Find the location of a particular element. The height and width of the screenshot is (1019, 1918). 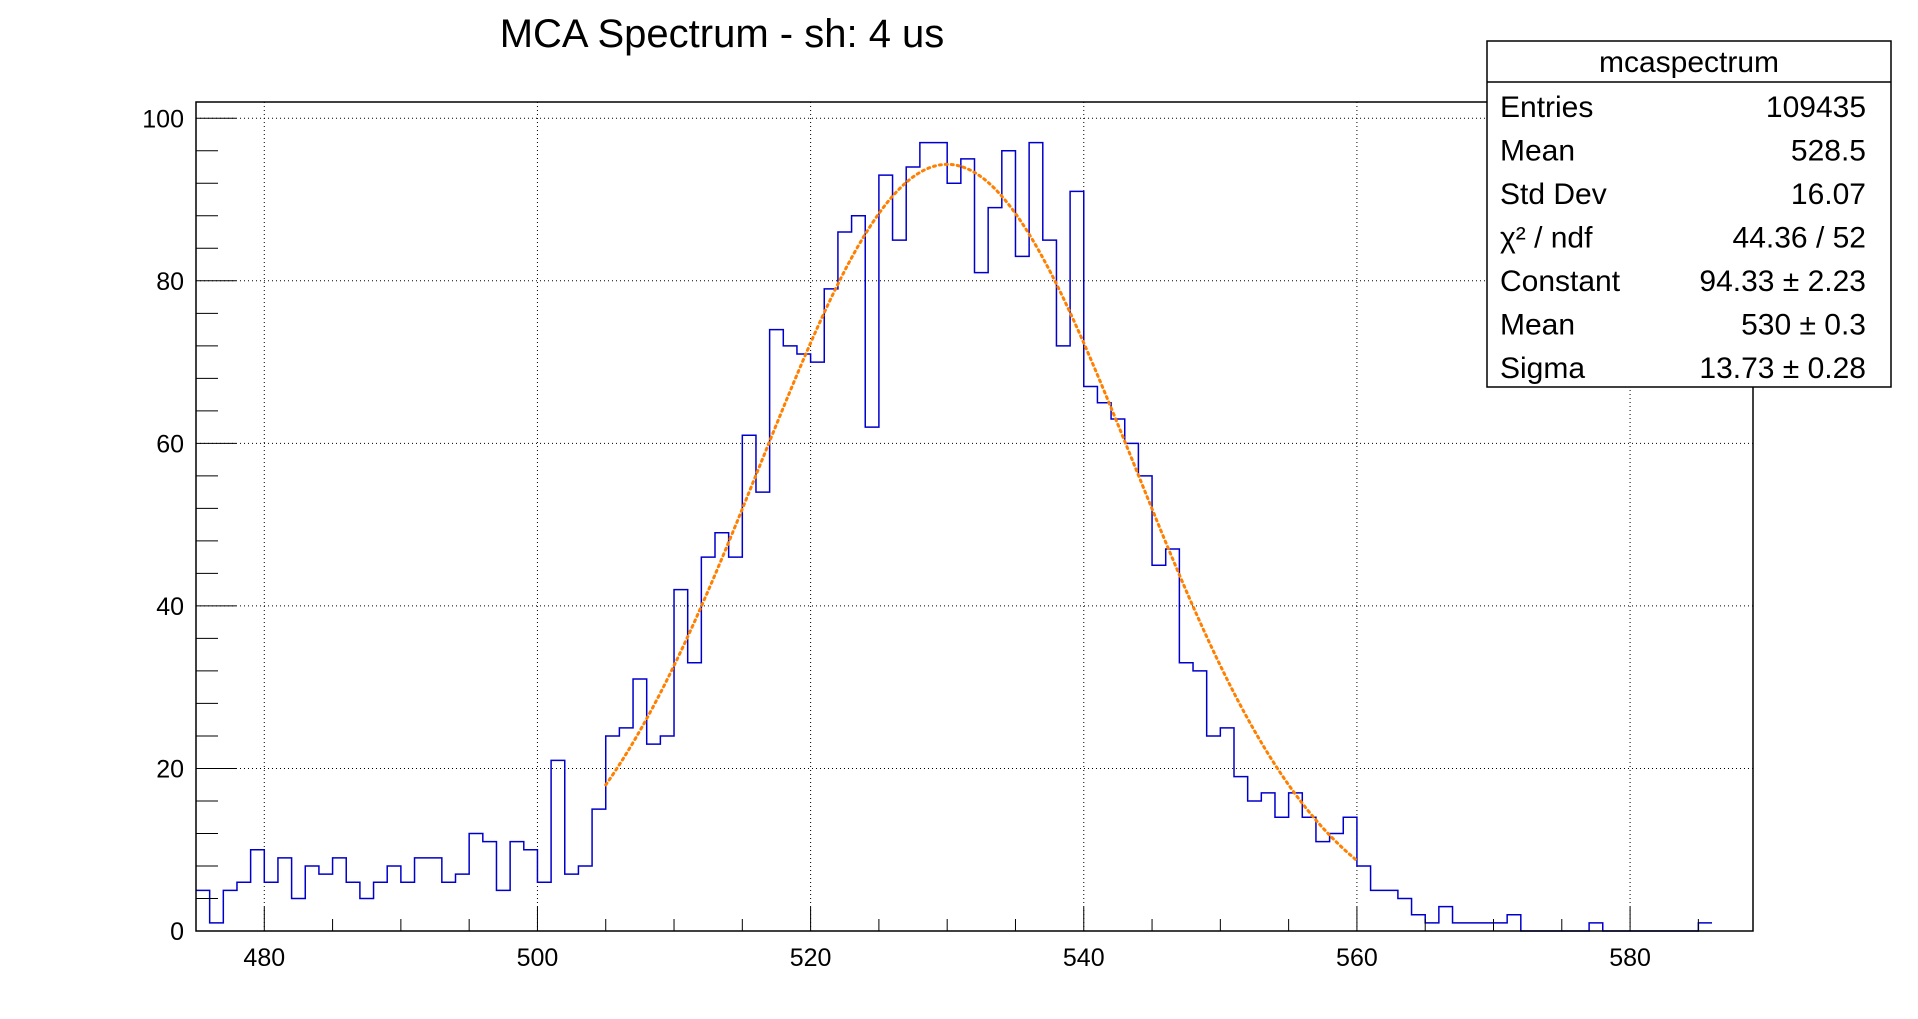

x-tick-label: 500 is located at coordinates (538, 958).